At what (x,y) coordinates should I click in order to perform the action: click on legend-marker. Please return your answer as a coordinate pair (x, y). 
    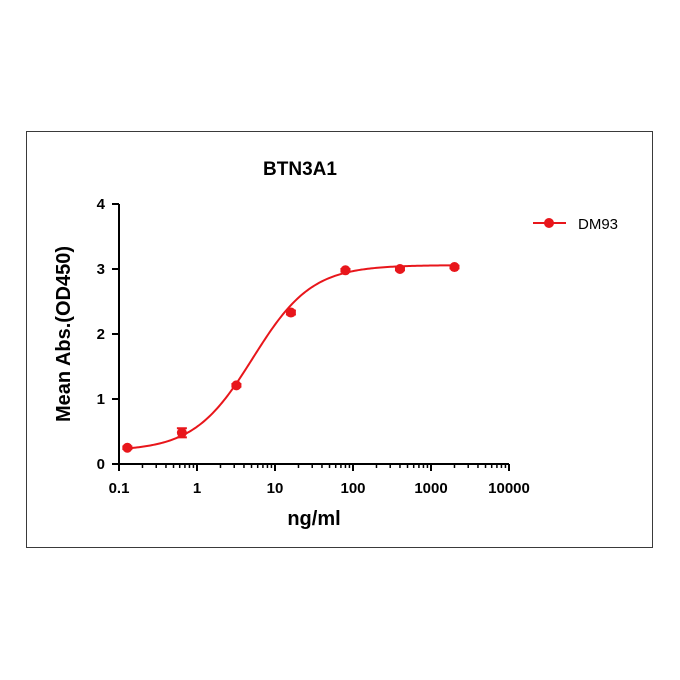
    Looking at the image, I should click on (549, 223).